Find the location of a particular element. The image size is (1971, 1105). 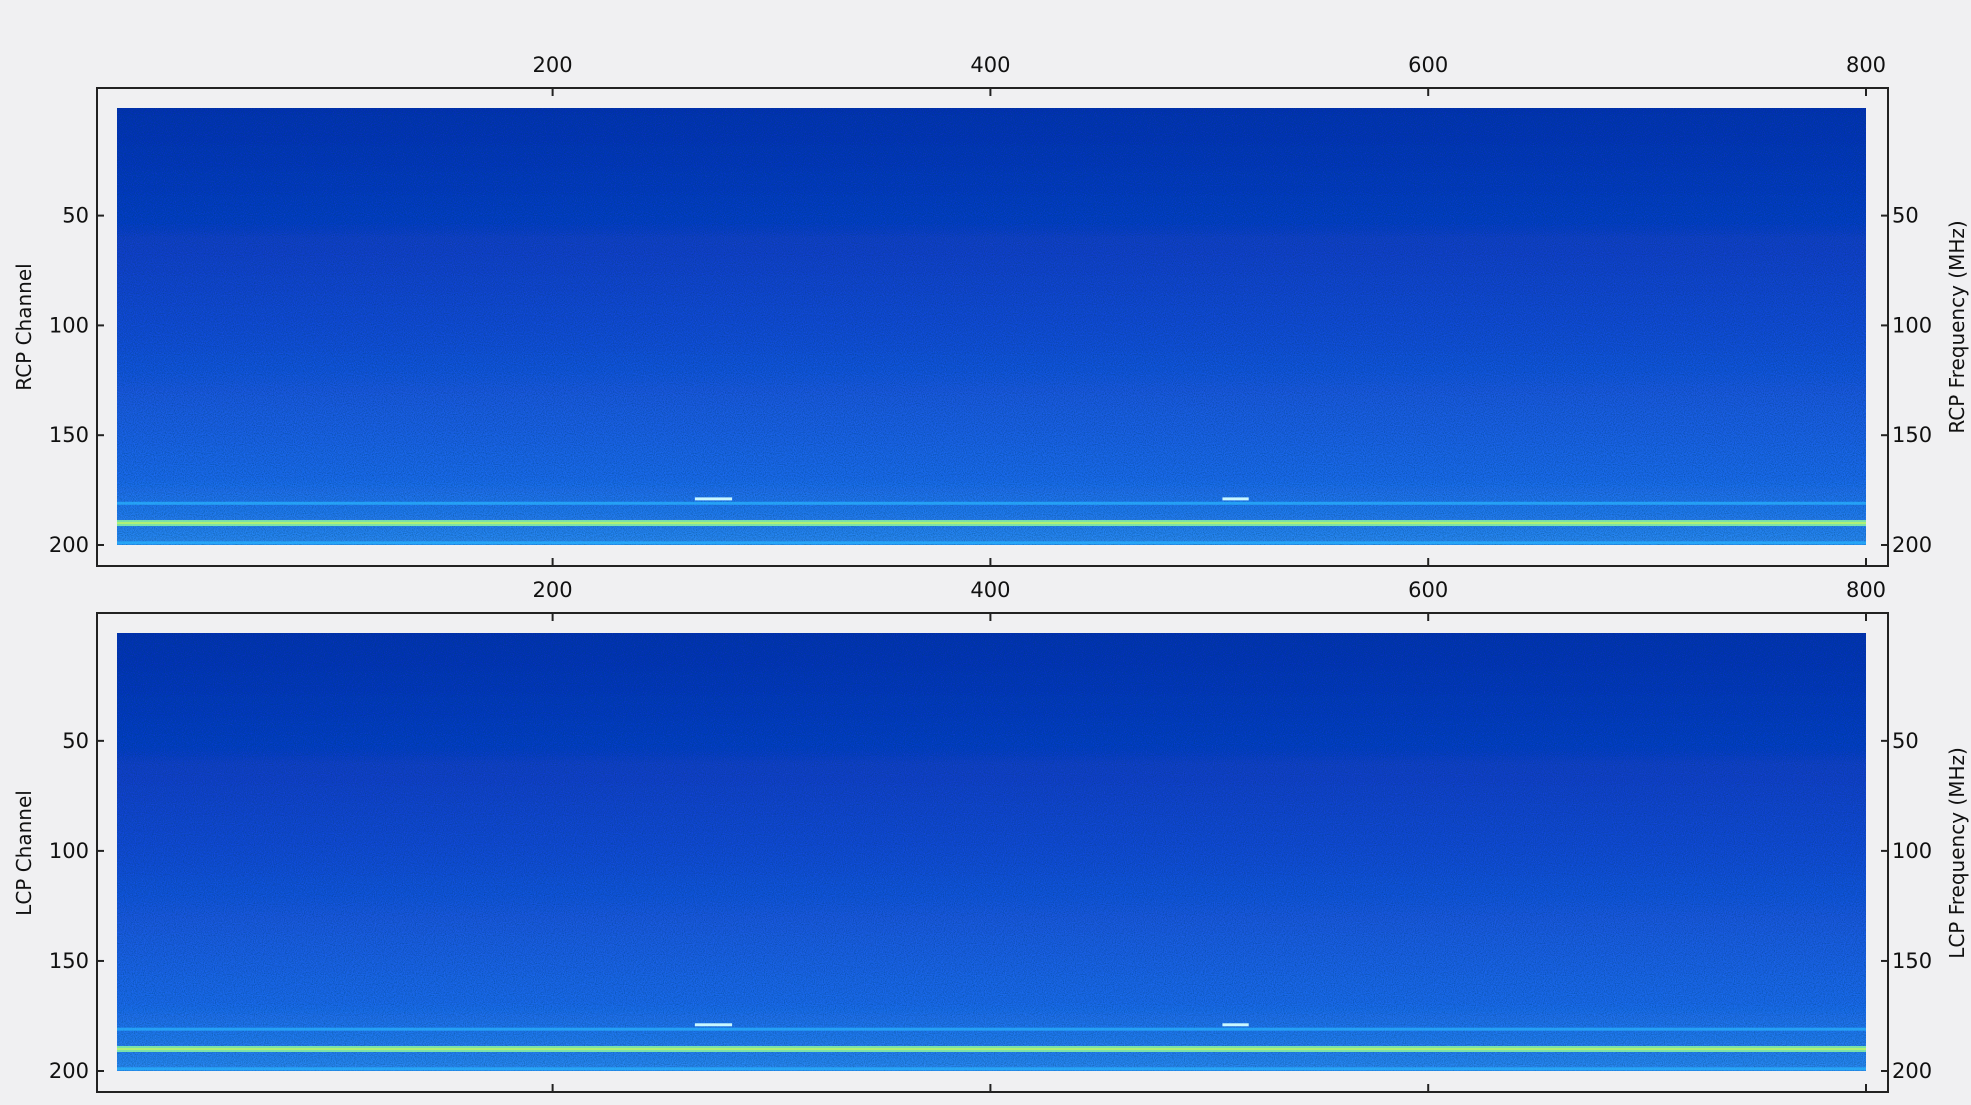

rcp-channel-axis-title: RCP Channel is located at coordinates (24, 326).